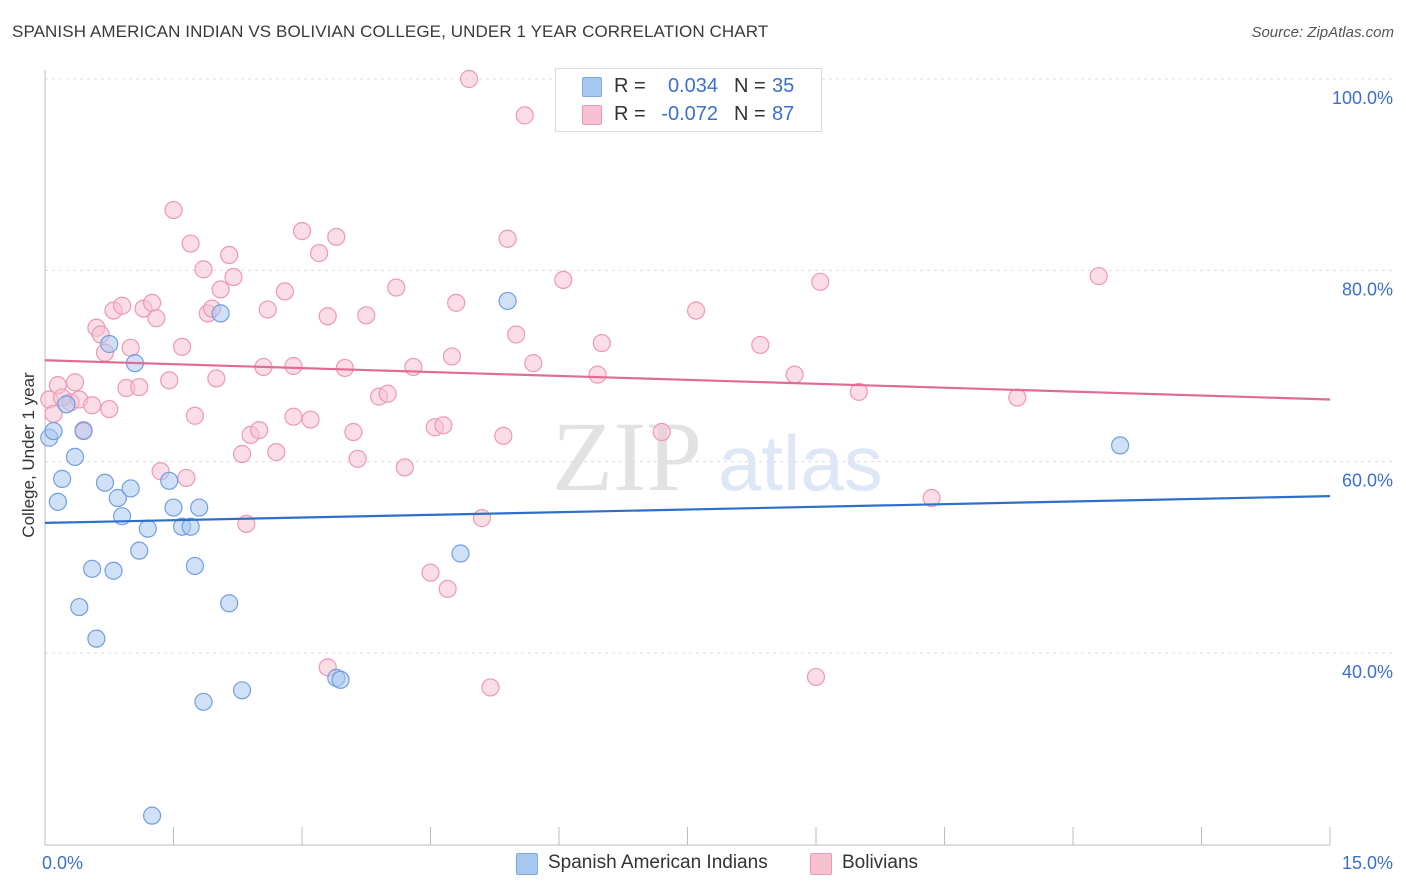 This screenshot has height=892, width=1406. I want to click on y-axis-label: College, Under 1 year, so click(28, 455).